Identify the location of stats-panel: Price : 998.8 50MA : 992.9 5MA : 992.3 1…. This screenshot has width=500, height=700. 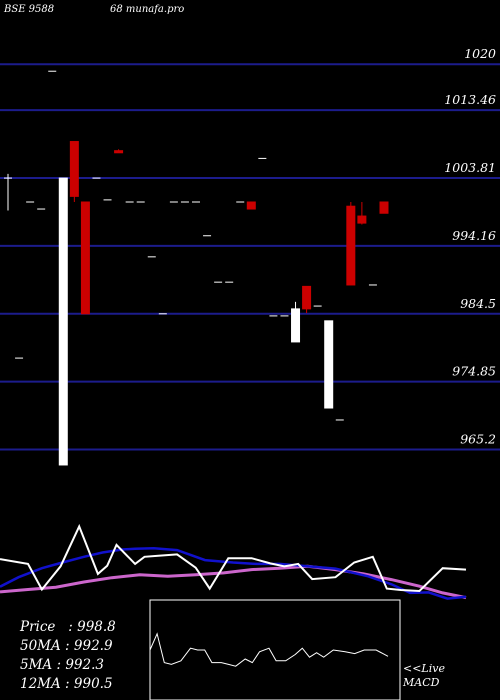
(68, 656).